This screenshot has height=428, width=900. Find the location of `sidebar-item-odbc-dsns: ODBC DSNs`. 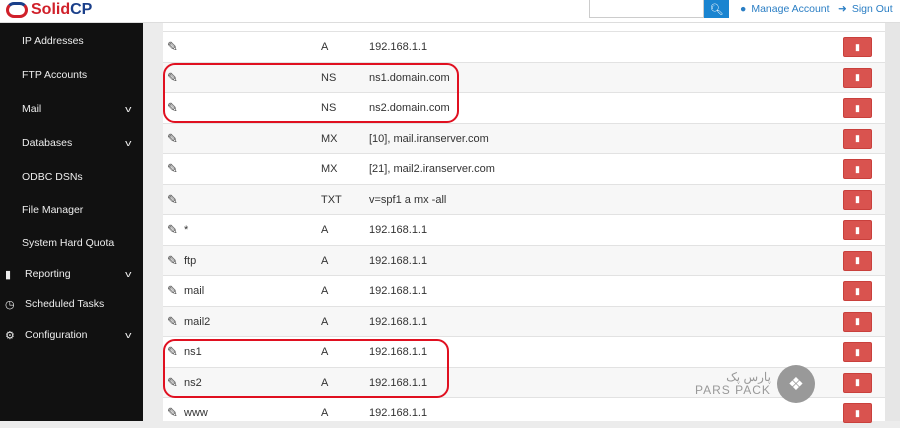

sidebar-item-odbc-dsns: ODBC DSNs is located at coordinates (71, 177).